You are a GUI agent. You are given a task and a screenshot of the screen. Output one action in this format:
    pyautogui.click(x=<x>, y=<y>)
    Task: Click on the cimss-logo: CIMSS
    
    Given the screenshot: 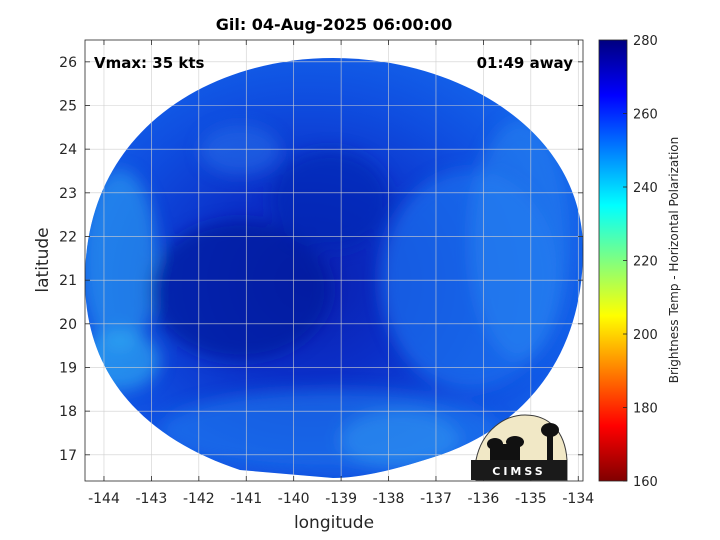 What is the action you would take?
    pyautogui.click(x=519, y=447)
    